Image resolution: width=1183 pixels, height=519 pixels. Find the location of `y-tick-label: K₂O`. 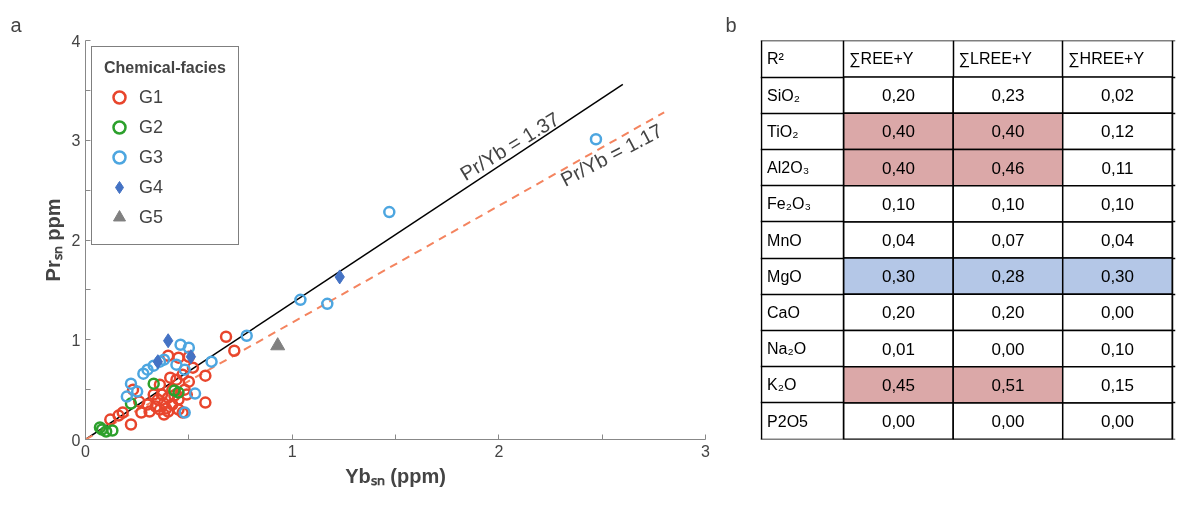

y-tick-label: K₂O is located at coordinates (782, 385).